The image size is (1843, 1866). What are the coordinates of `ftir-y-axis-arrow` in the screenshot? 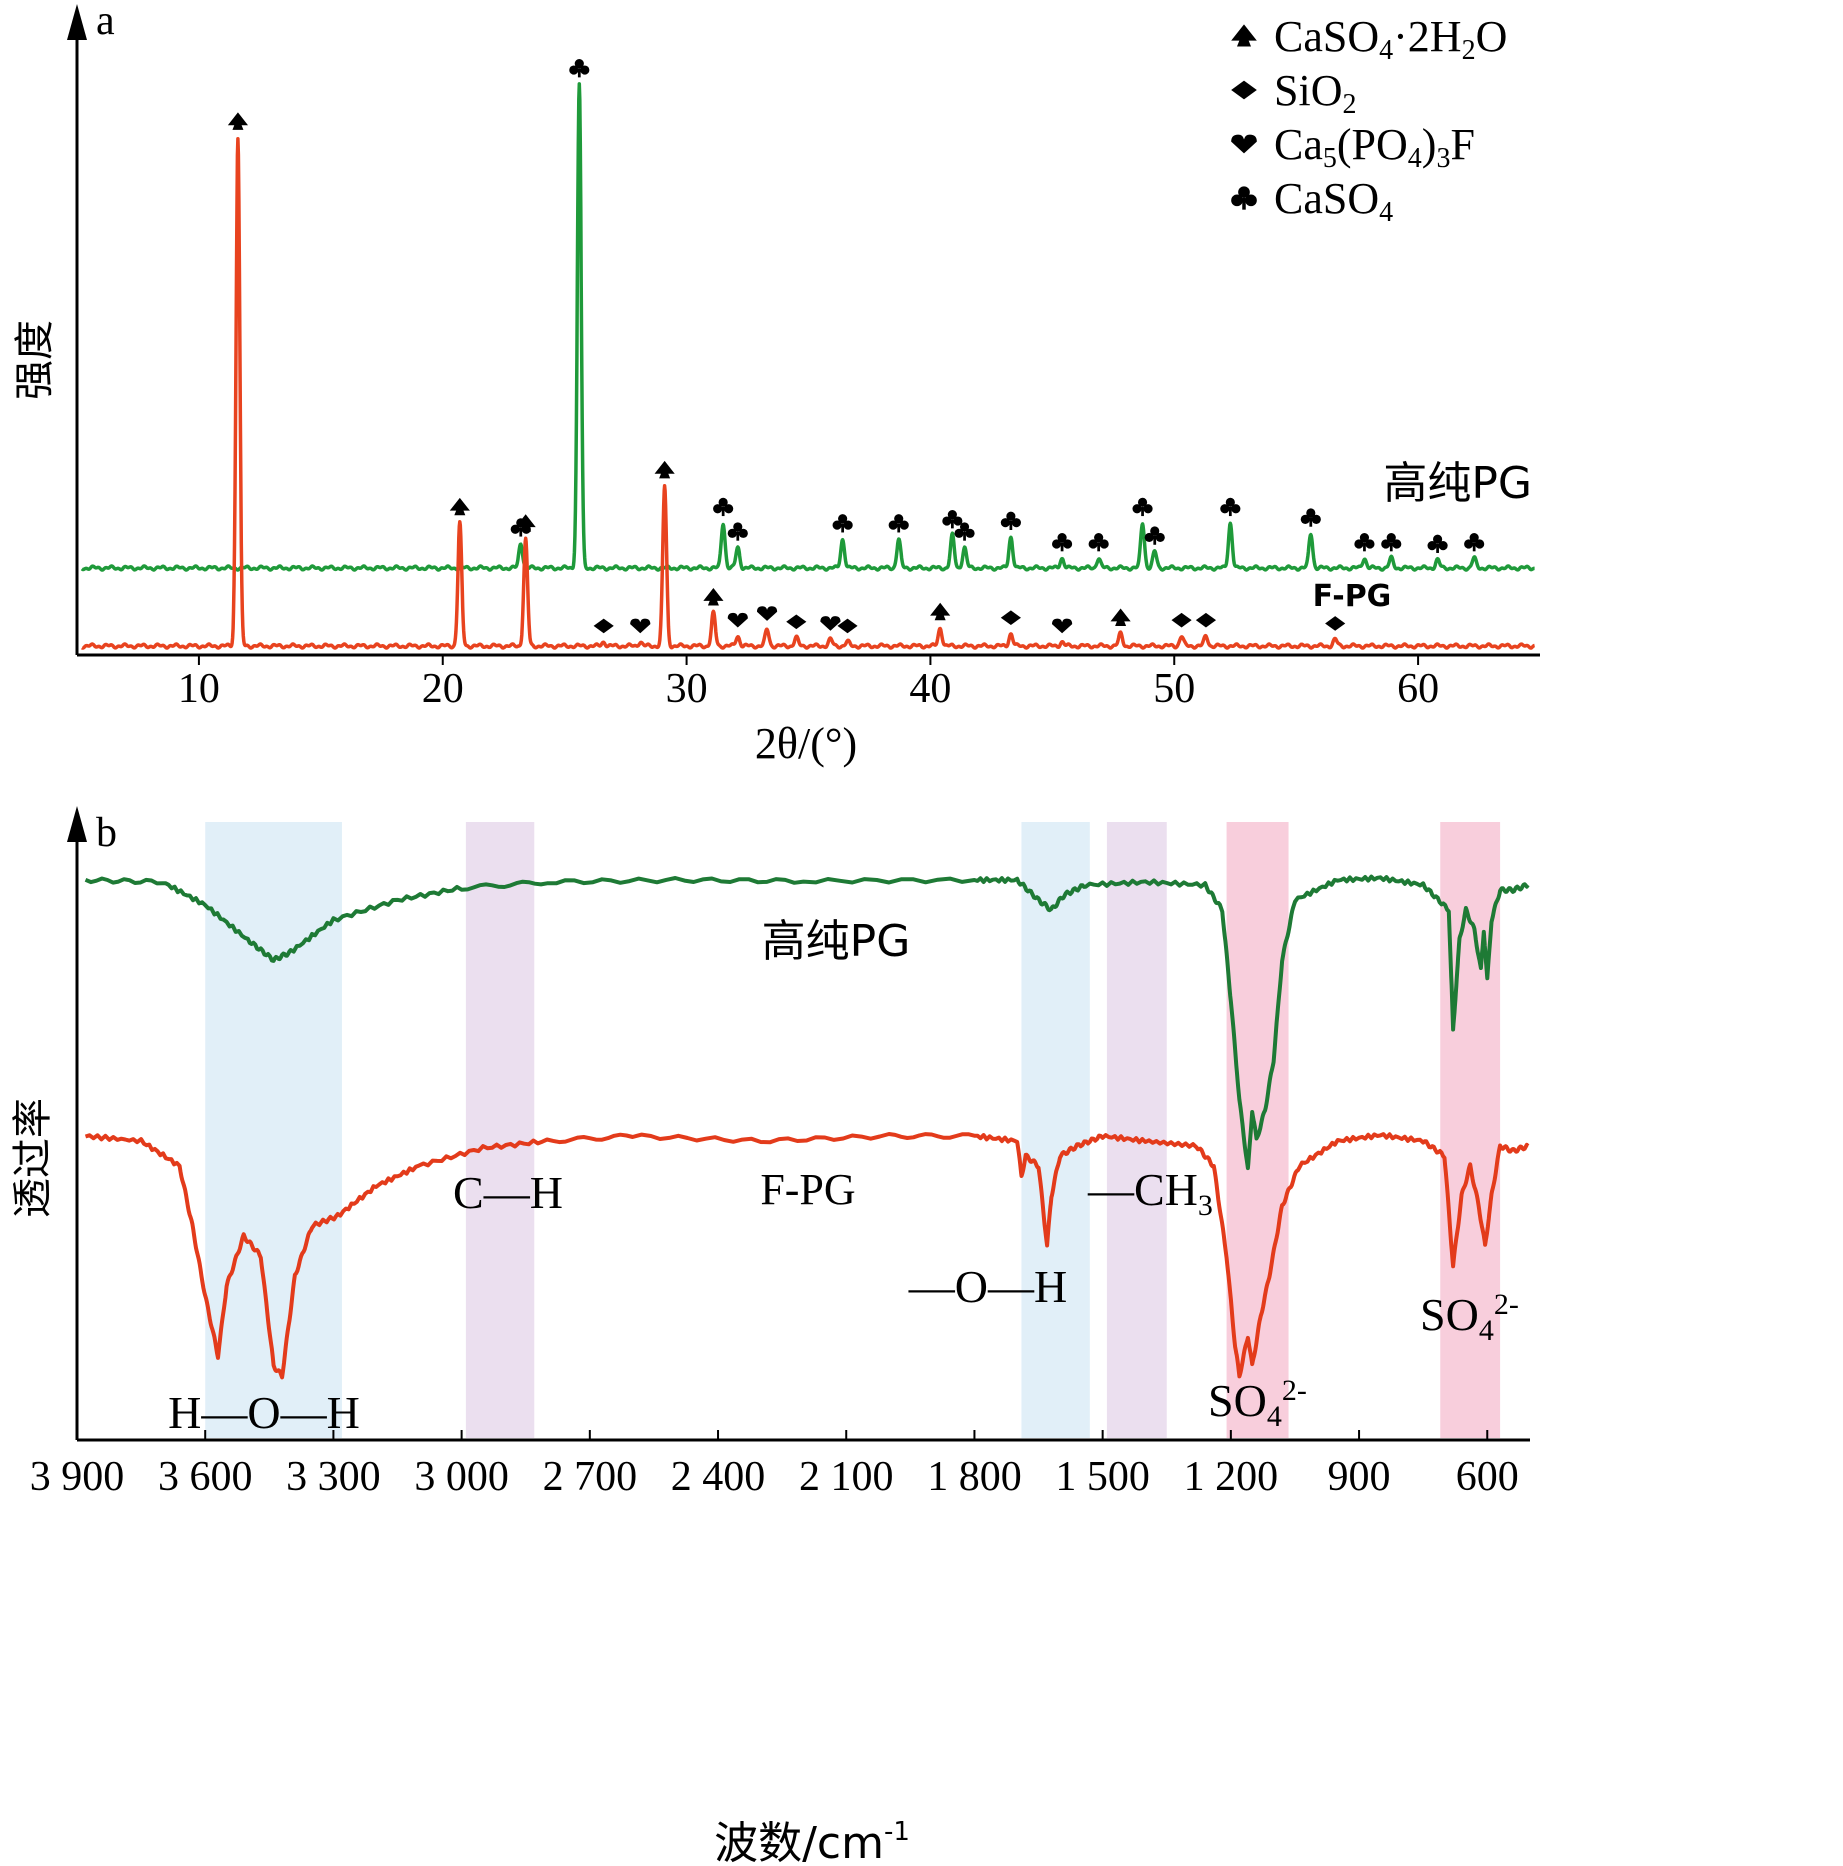 It's located at (77, 824).